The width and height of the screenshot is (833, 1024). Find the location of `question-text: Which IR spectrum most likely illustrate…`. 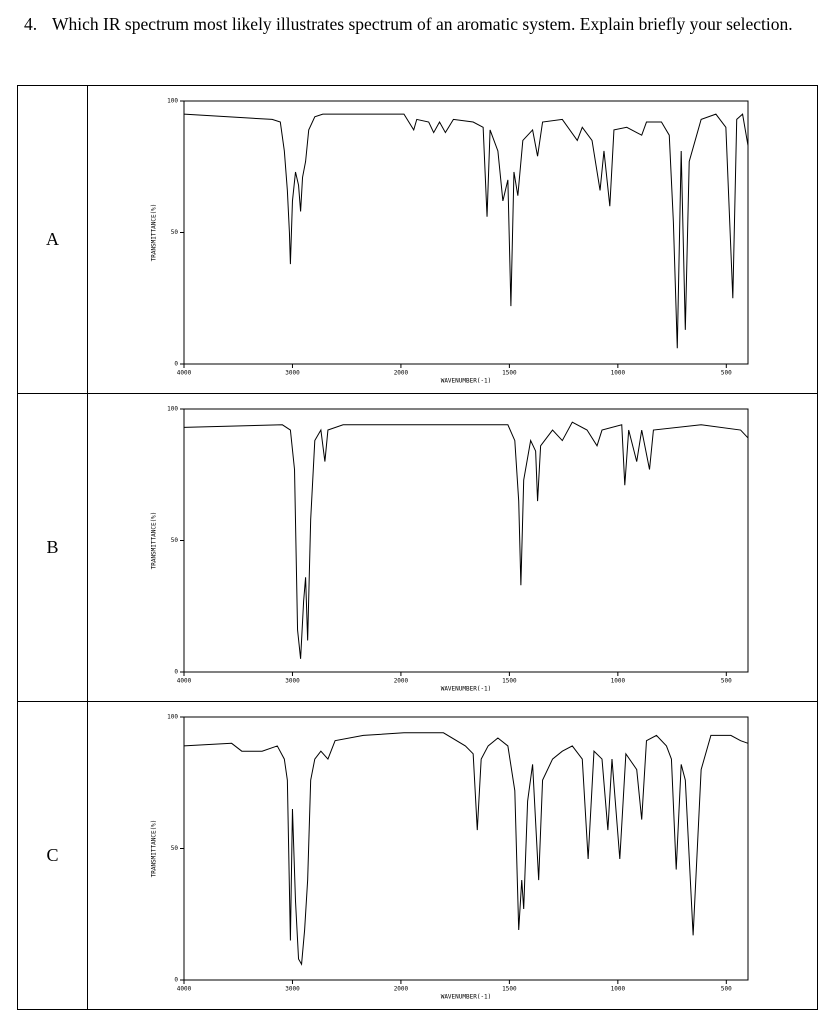

question-text: Which IR spectrum most likely illustrate… is located at coordinates (422, 24).